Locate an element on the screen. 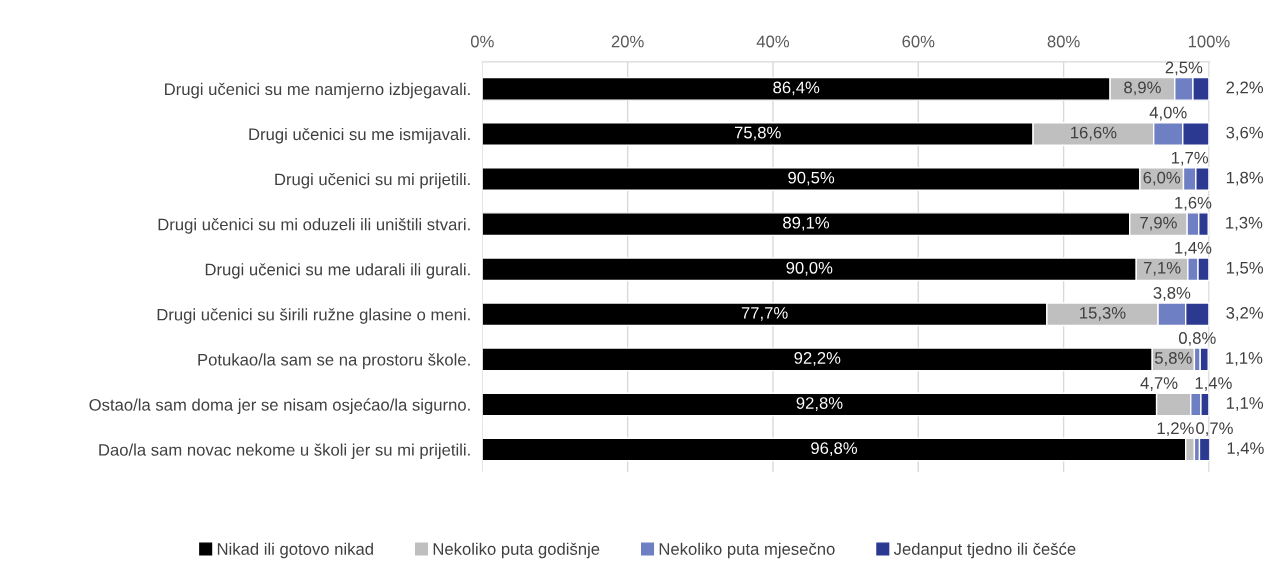 This screenshot has width=1276, height=562. y-tick-label: Dao/la sam novac nekome u školi jer su mi prijetili. is located at coordinates (284, 451).